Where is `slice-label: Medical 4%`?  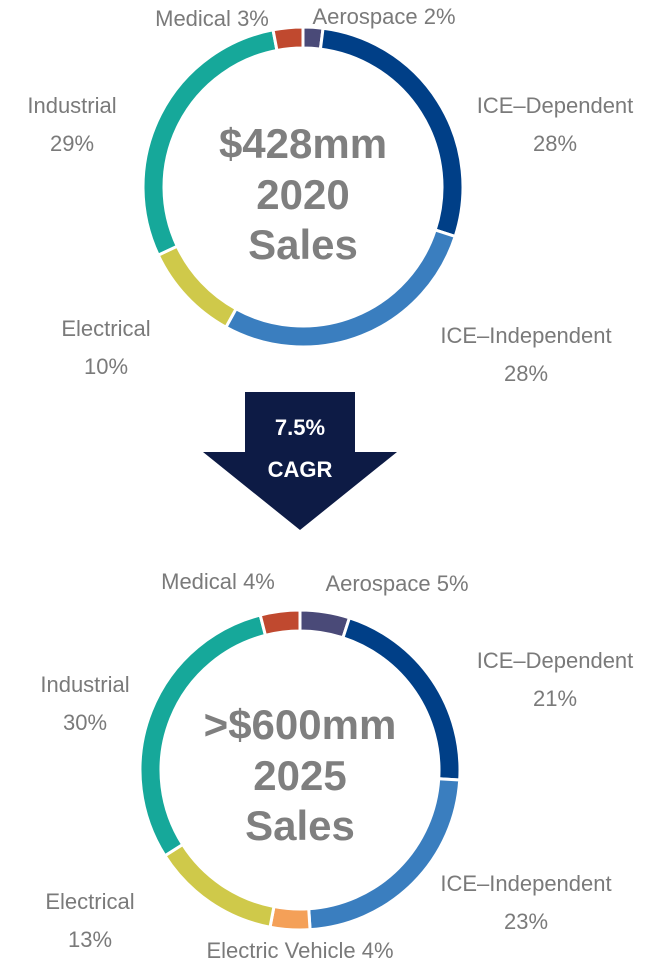 slice-label: Medical 4% is located at coordinates (218, 581).